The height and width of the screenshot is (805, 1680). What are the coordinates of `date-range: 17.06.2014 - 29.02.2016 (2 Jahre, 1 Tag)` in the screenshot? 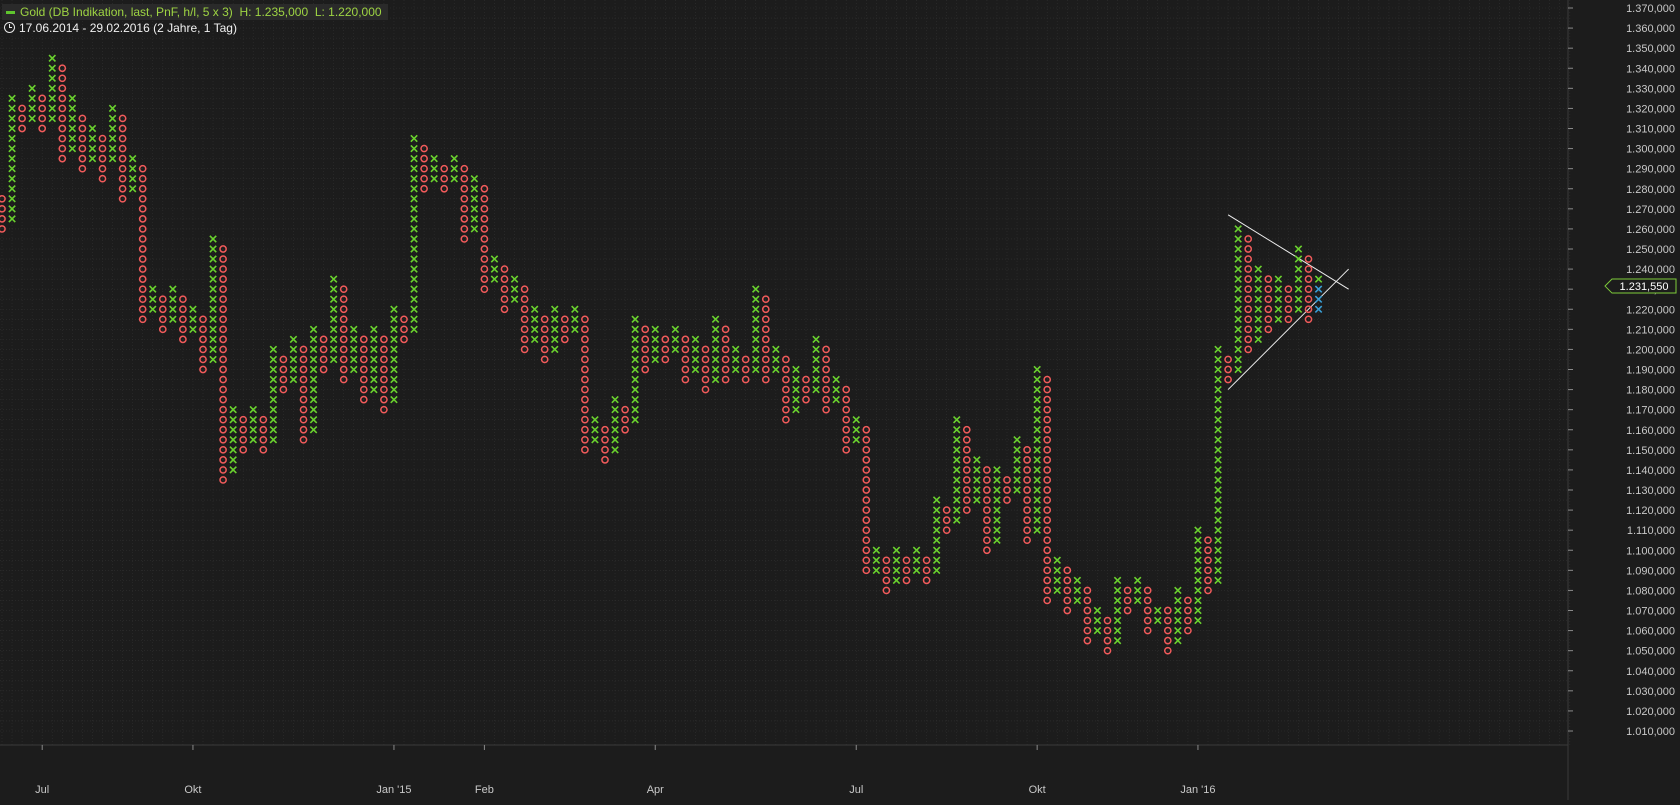 It's located at (120, 28).